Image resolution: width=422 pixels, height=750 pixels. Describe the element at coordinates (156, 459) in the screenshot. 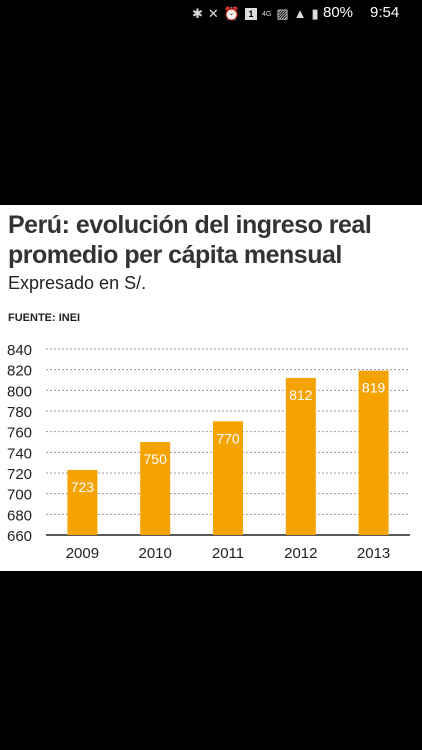

I see `bar-value-label: 750` at that location.